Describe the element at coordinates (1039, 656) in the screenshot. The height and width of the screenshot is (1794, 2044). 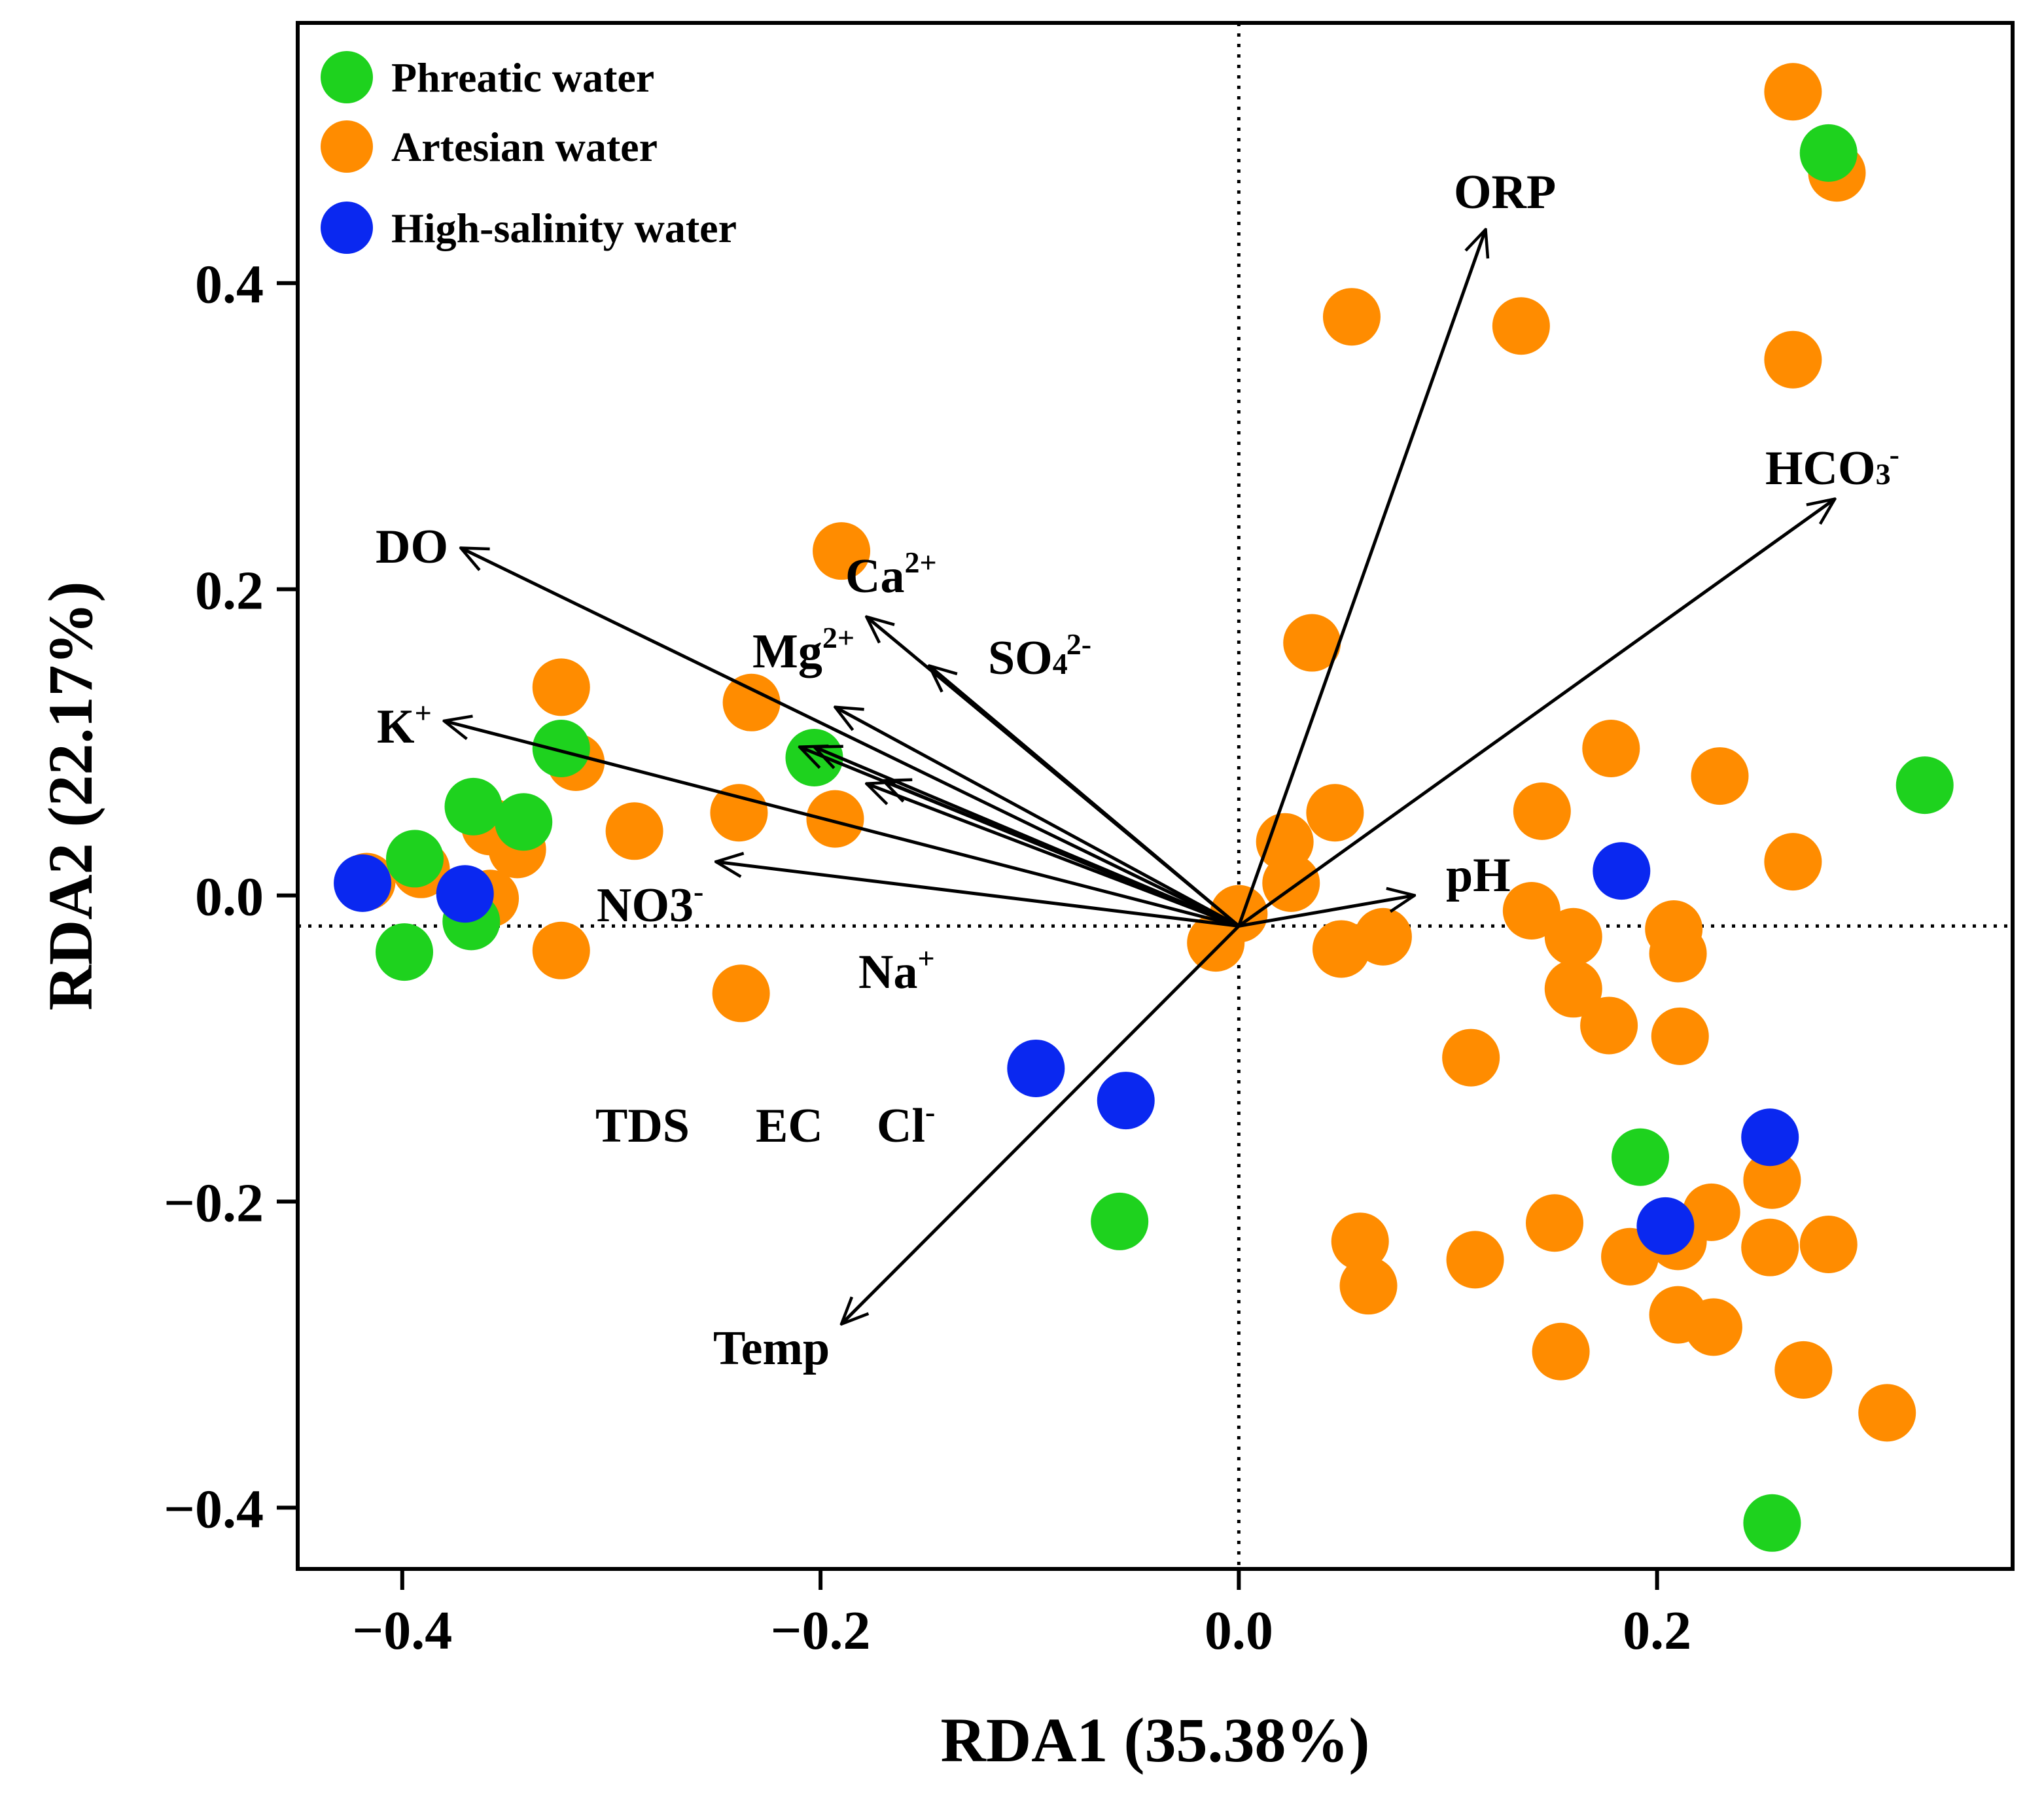
I see `vector-label-so4: SO42-` at that location.